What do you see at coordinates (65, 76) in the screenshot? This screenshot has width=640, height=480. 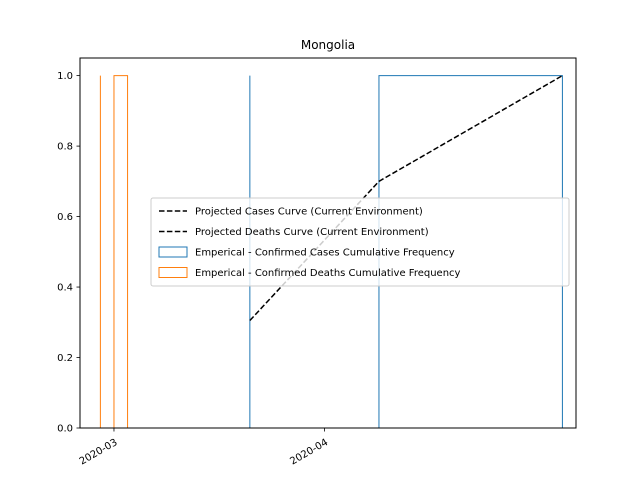 I see `y-tick-label-5: 1.0` at bounding box center [65, 76].